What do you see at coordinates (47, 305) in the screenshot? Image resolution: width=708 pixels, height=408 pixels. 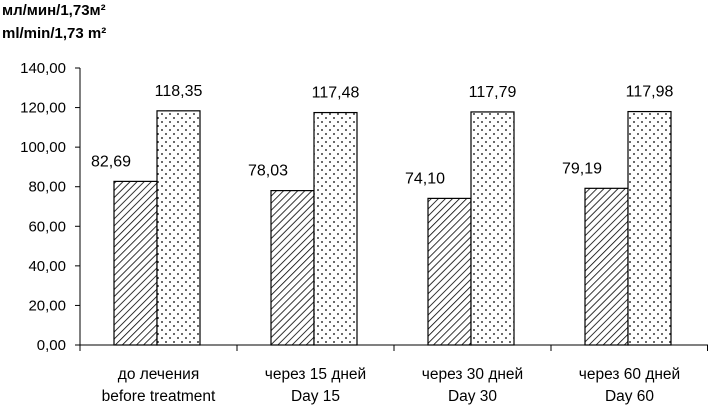 I see `y-tick-label: 20,00` at bounding box center [47, 305].